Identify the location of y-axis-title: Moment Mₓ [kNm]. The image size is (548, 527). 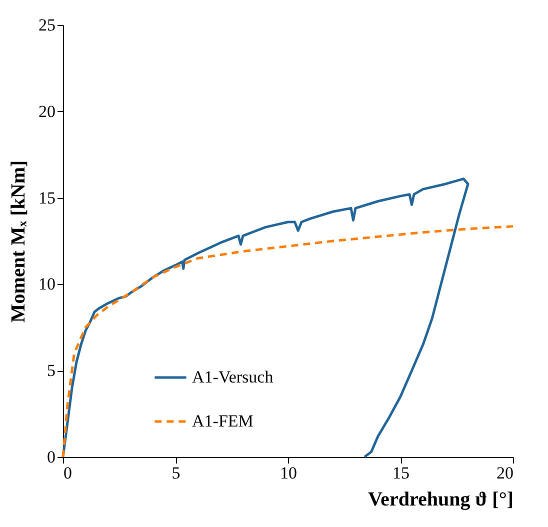
(19, 241).